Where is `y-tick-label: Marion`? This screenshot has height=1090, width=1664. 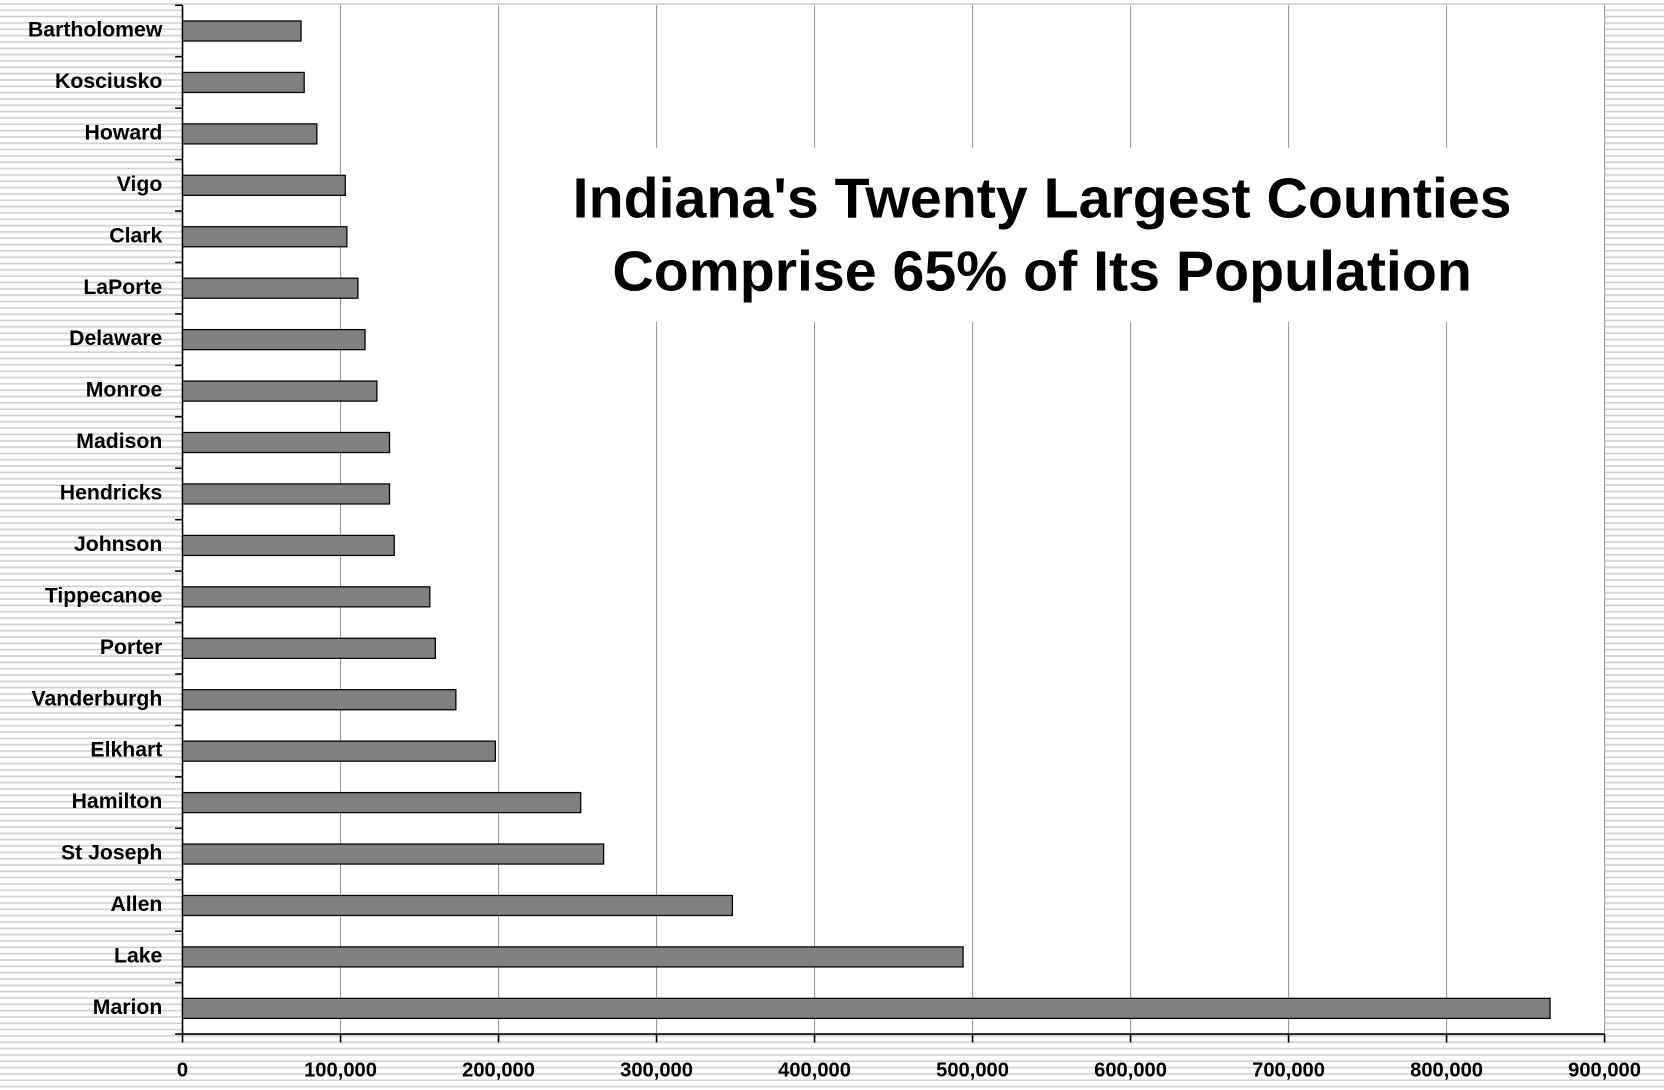
y-tick-label: Marion is located at coordinates (128, 1007).